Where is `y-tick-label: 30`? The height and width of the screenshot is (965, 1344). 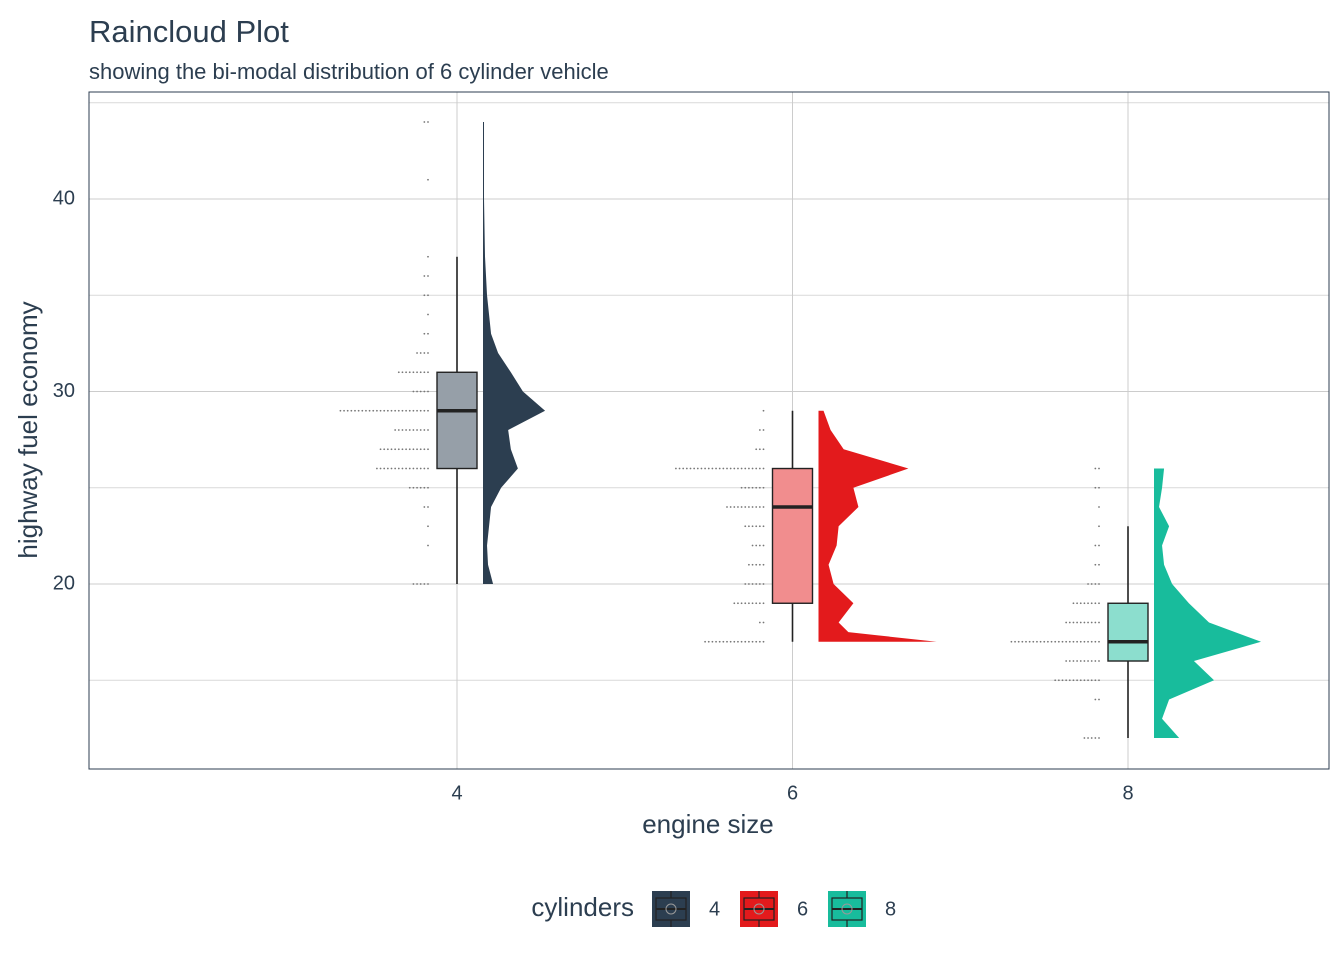
y-tick-label: 30 is located at coordinates (64, 391).